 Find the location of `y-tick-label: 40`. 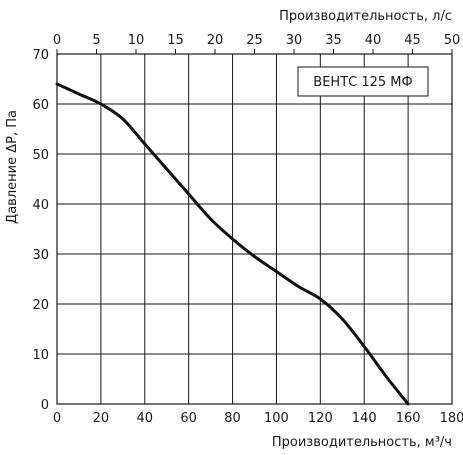

y-tick-label: 40 is located at coordinates (40, 205).